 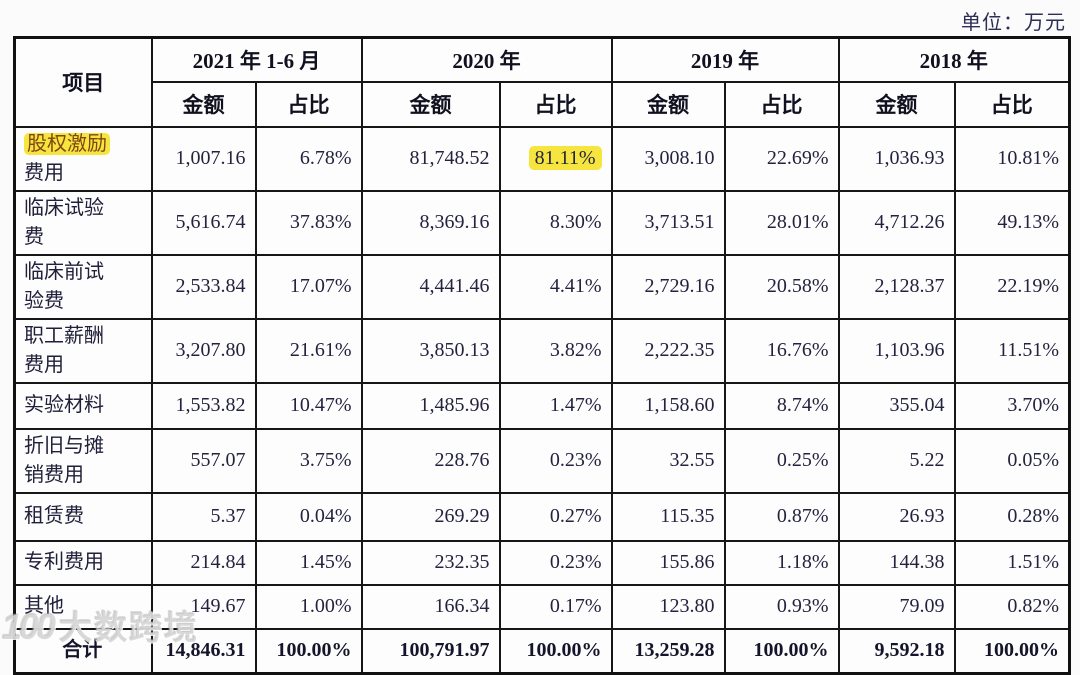 What do you see at coordinates (83, 222) in the screenshot?
I see `row-label-cell: 临床试验费` at bounding box center [83, 222].